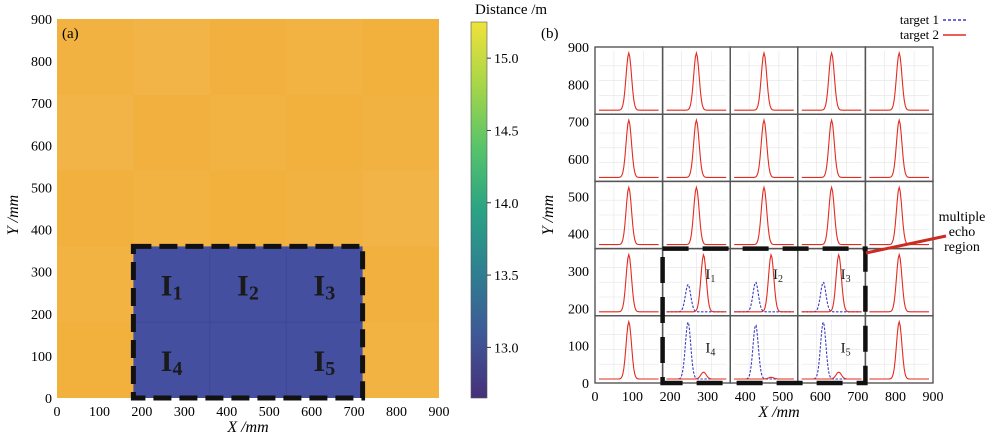  Describe the element at coordinates (506, 348) in the screenshot. I see `colorbar-tick-label: 13.0` at that location.